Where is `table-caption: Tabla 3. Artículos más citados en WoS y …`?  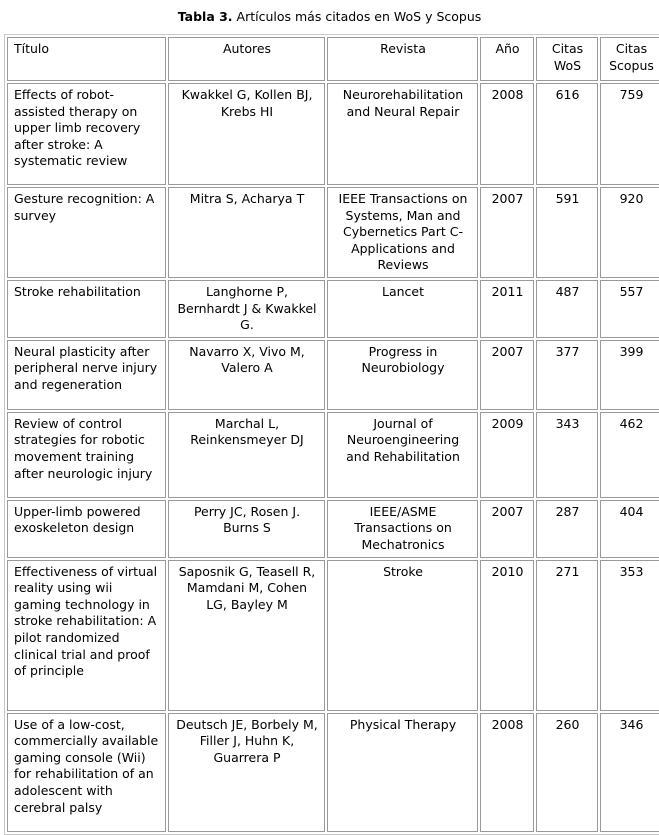 table-caption: Tabla 3. Artículos más citados en WoS y … is located at coordinates (329, 17).